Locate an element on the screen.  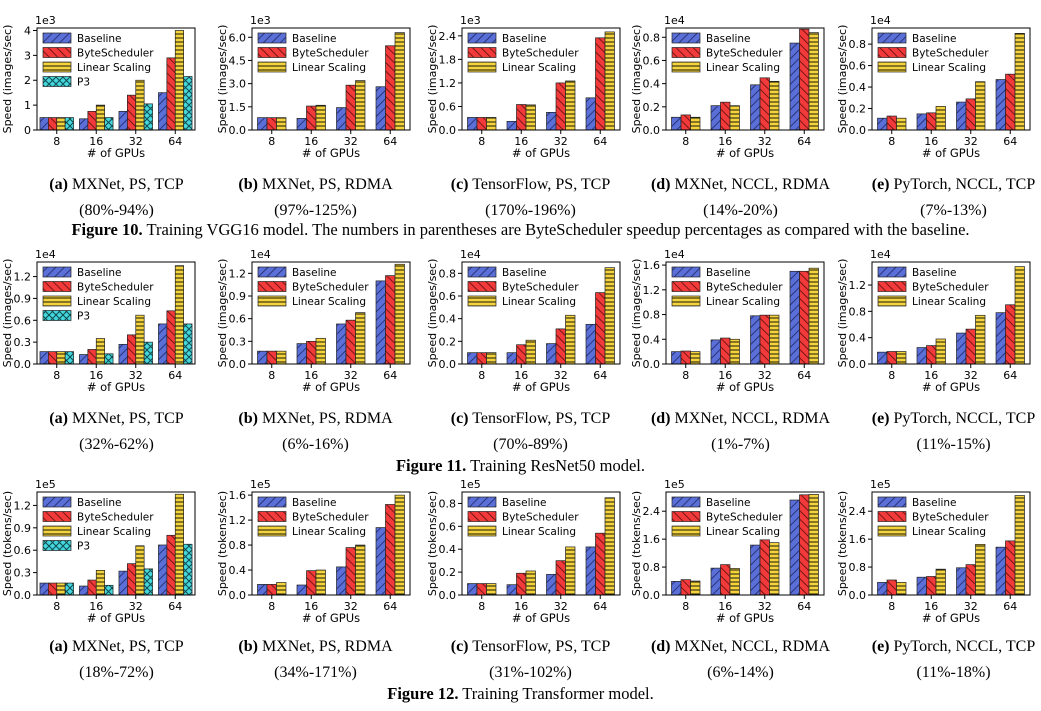
subplot-speedup: (31%-102%) is located at coordinates (530, 672).